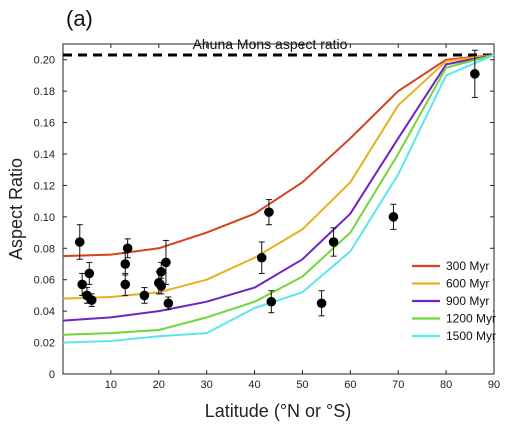  Describe the element at coordinates (350, 385) in the screenshot. I see `x-tick-label: 60` at that location.